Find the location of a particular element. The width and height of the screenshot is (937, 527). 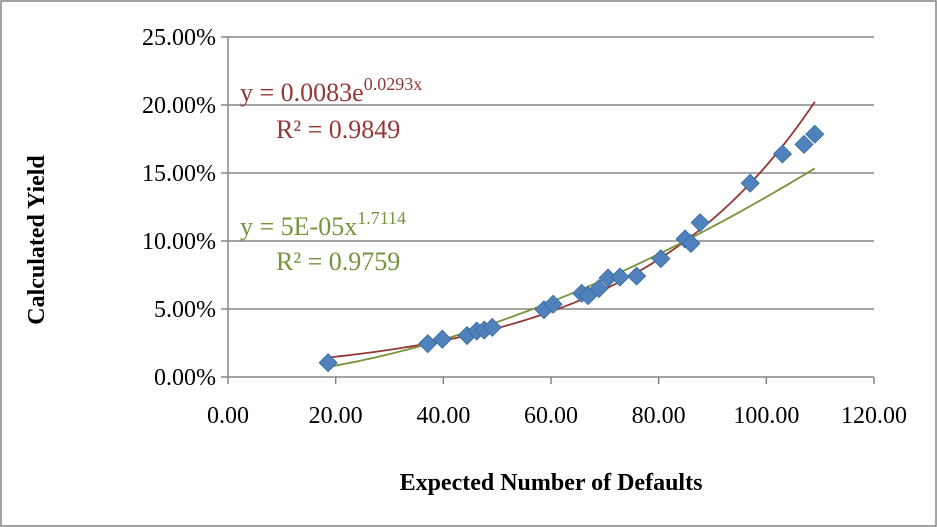

y-tick-label-2: 10.00% is located at coordinates (179, 242).